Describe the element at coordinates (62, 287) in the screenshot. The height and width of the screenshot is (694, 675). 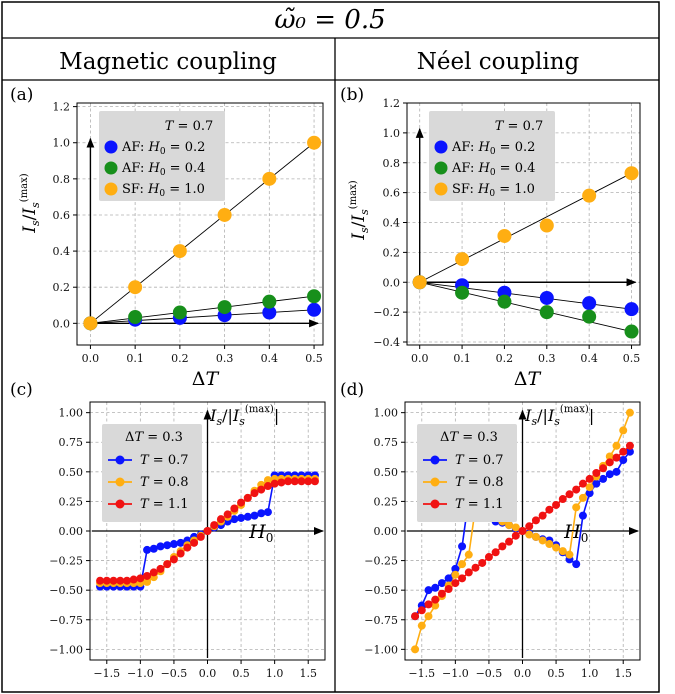
I see `y-tick-label: 0.2` at that location.